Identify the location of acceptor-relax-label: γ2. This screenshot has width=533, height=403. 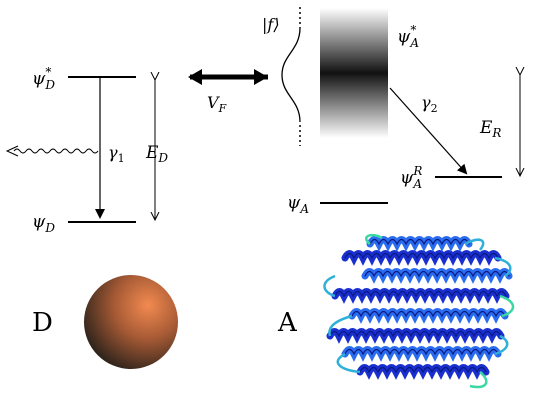
(429, 104).